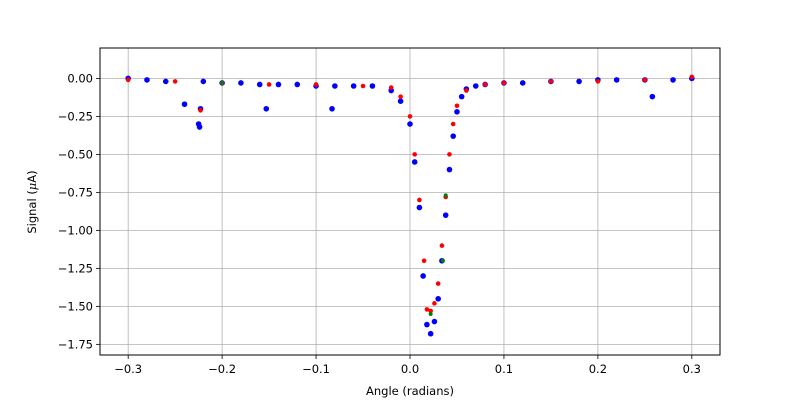  What do you see at coordinates (410, 369) in the screenshot?
I see `x-tick-label: 0.0` at bounding box center [410, 369].